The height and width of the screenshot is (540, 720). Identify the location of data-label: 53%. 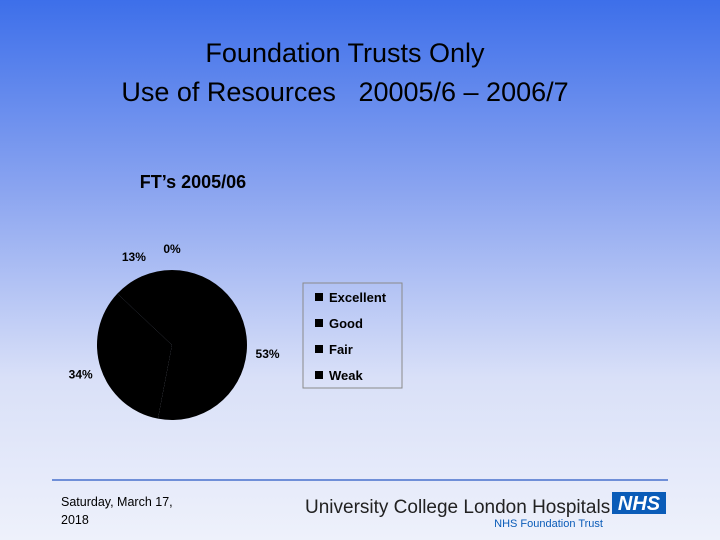
(268, 354).